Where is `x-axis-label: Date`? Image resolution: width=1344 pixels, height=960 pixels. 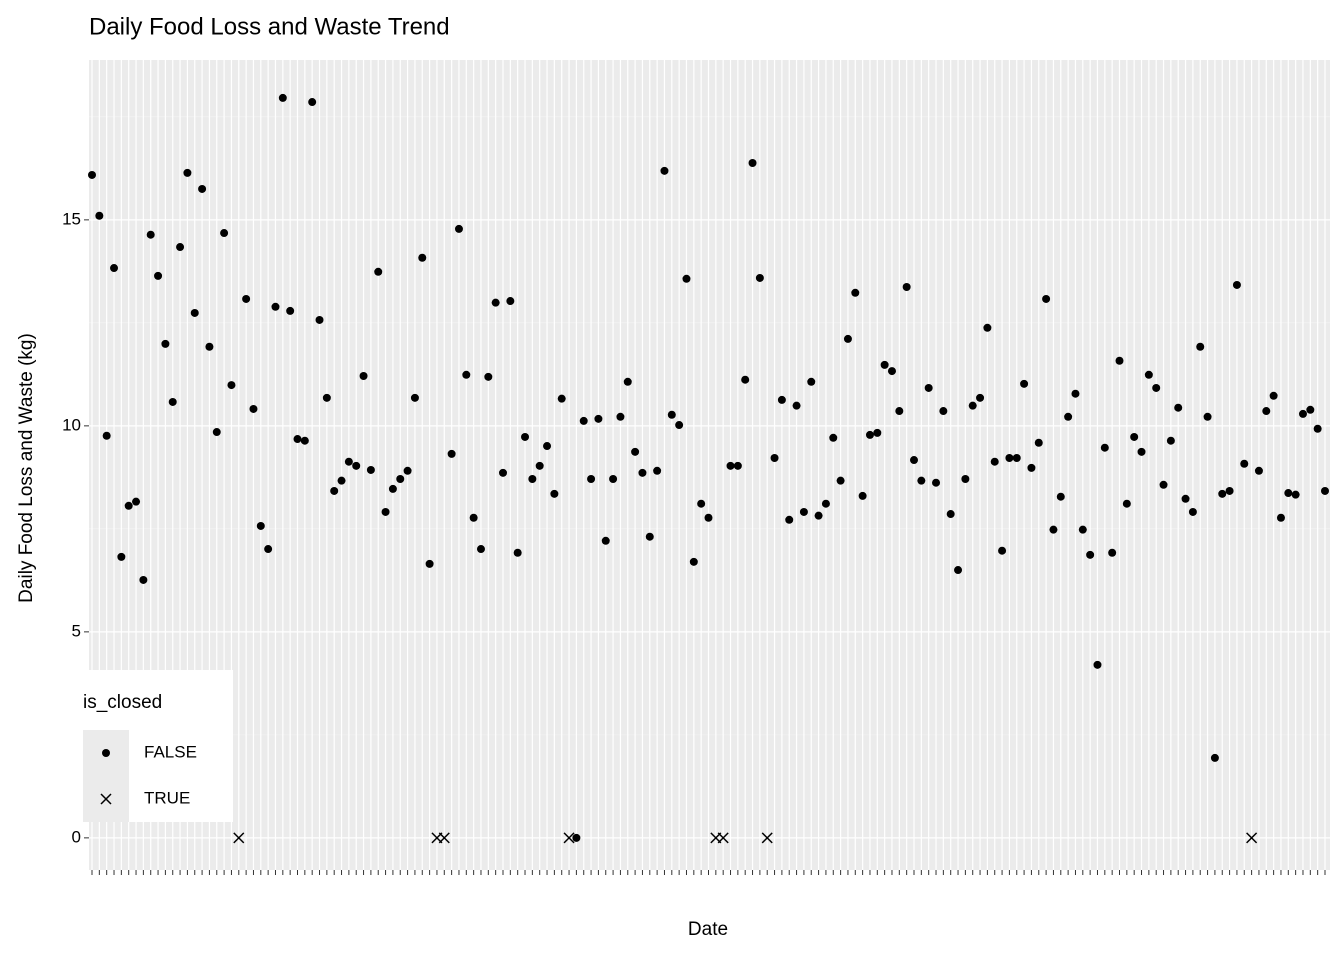 x-axis-label: Date is located at coordinates (708, 929).